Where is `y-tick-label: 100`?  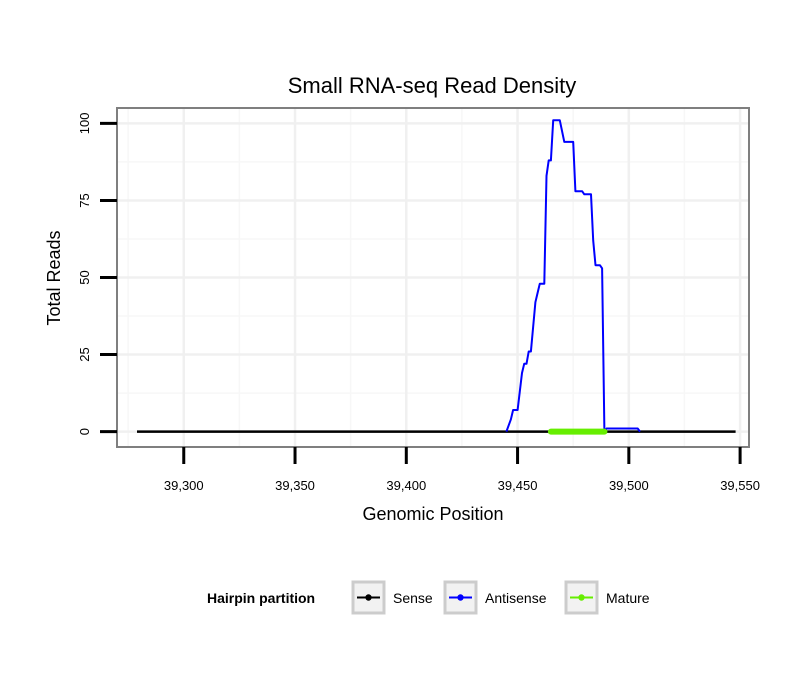
y-tick-label: 100 is located at coordinates (84, 124).